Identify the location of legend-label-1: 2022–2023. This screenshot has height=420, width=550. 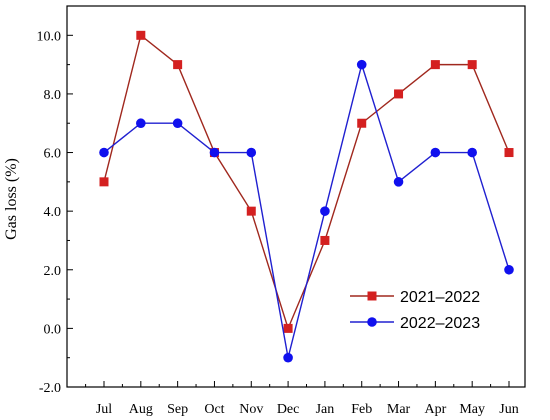
(440, 323).